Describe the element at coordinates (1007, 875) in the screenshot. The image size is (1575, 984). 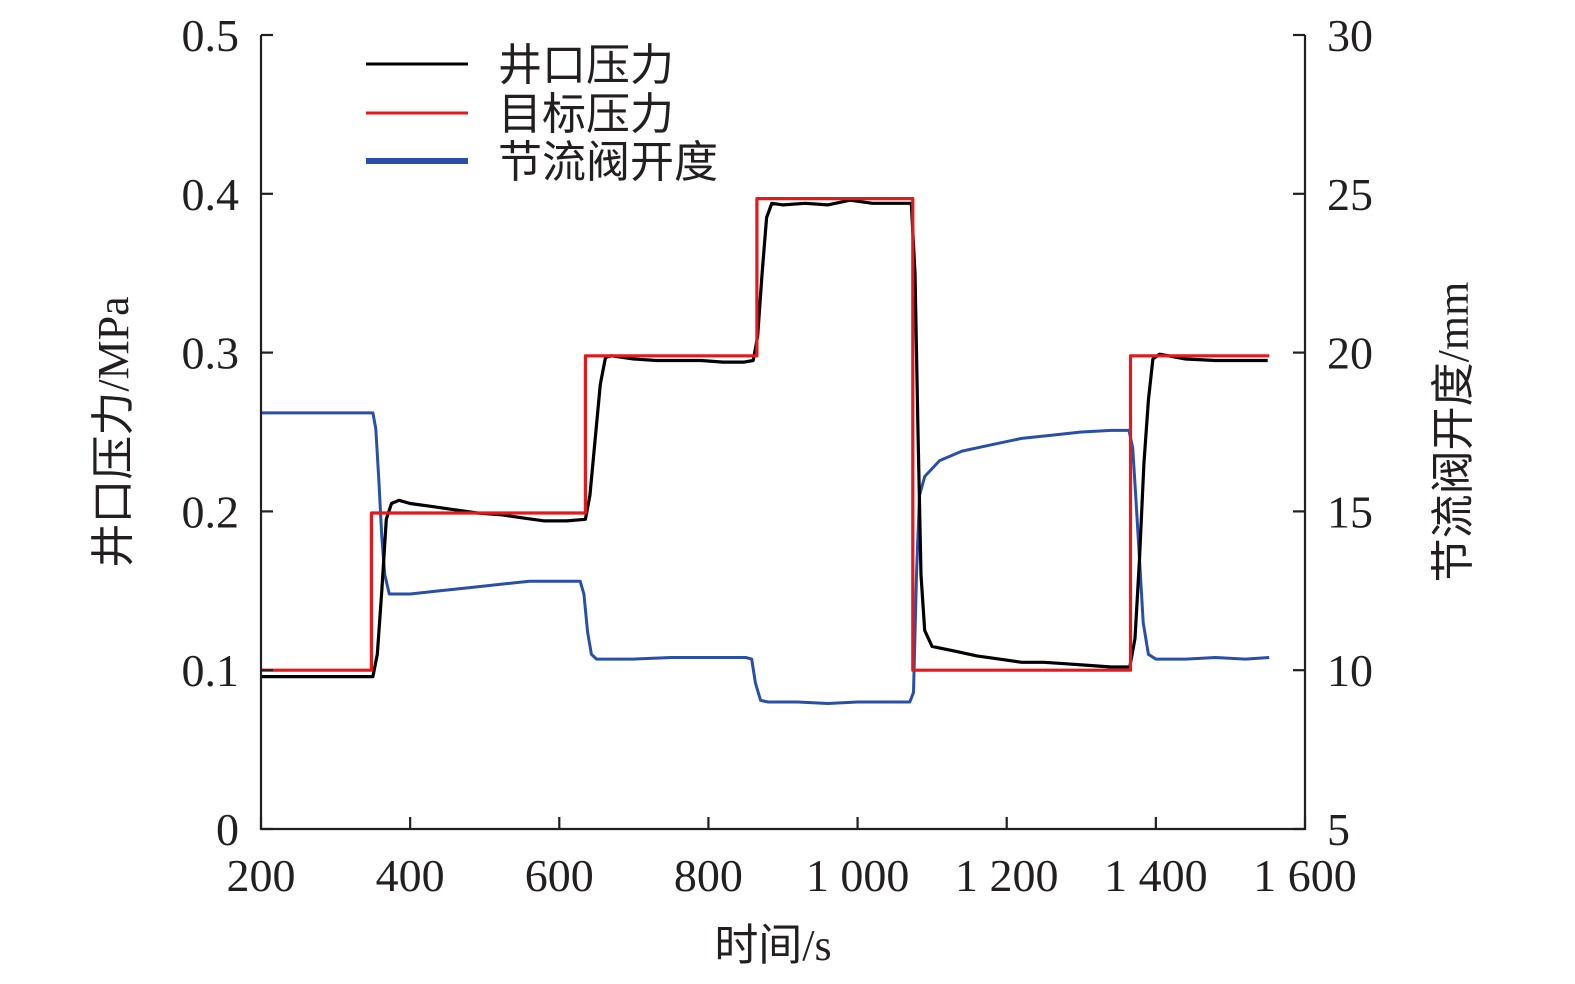
I see `x-tick-label: 1 200` at that location.